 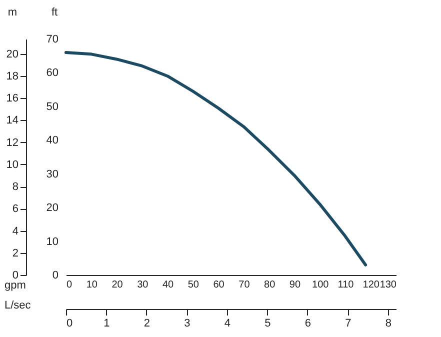 What do you see at coordinates (168, 285) in the screenshot?
I see `x-tick-label: 40` at bounding box center [168, 285].